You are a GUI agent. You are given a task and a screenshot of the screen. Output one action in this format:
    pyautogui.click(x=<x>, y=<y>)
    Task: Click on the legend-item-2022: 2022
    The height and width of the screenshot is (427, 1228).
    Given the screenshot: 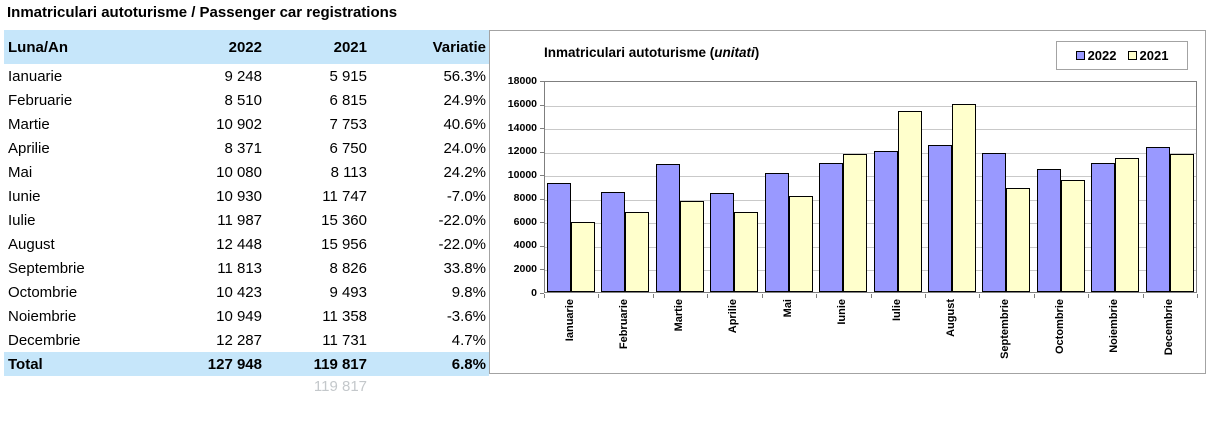 What is the action you would take?
    pyautogui.click(x=1096, y=55)
    